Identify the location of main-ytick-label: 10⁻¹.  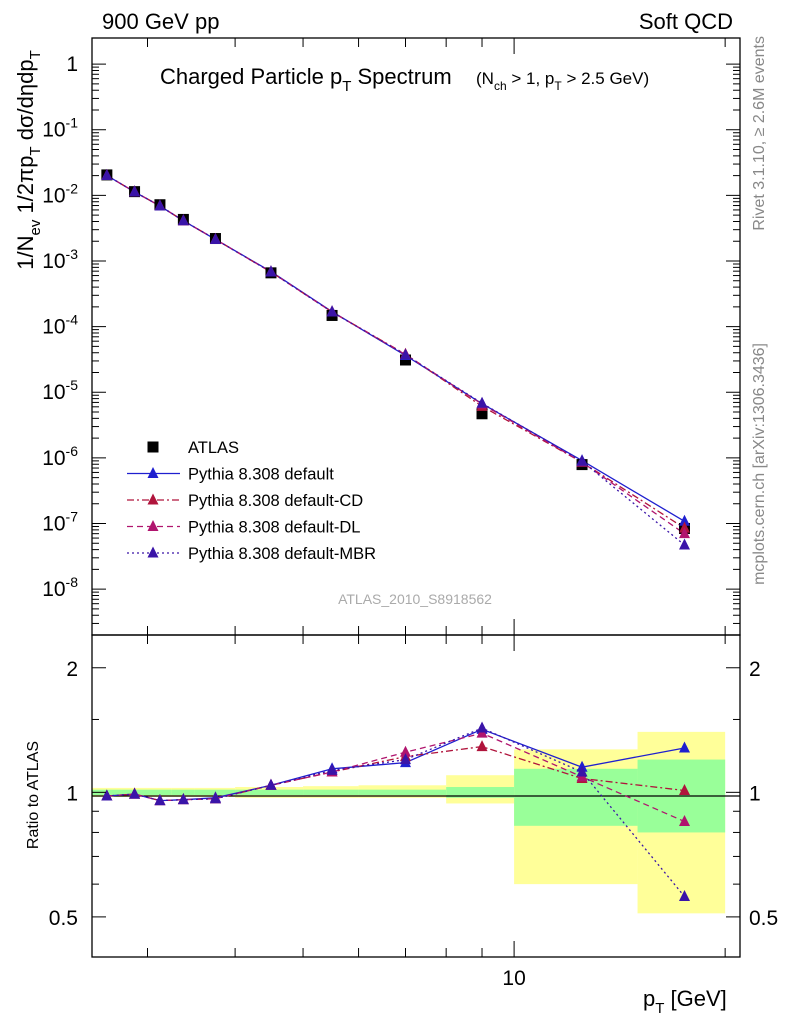
(60, 128).